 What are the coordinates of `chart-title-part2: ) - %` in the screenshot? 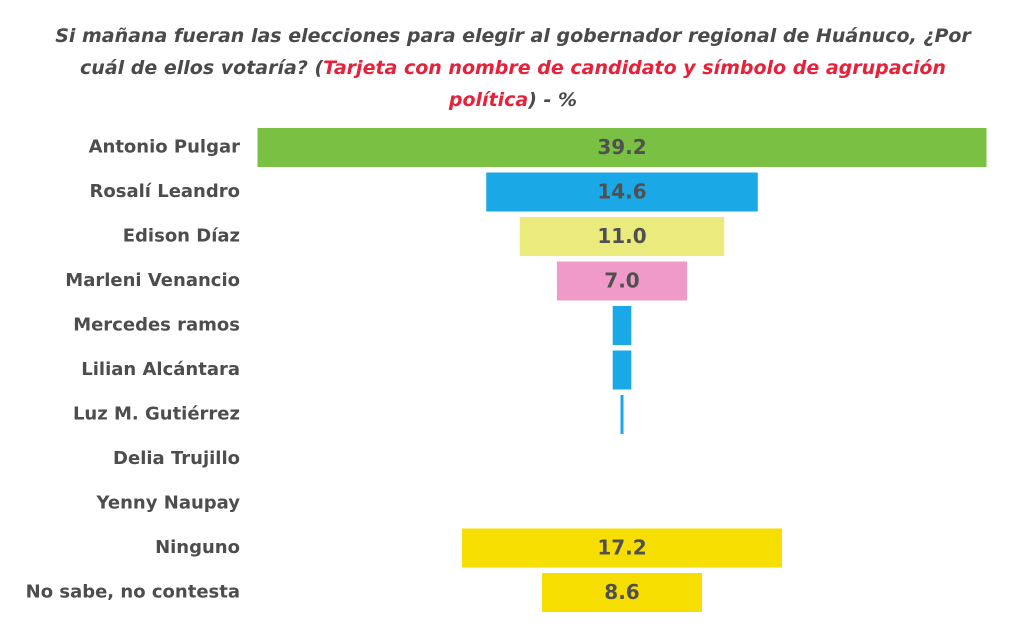 It's located at (553, 100).